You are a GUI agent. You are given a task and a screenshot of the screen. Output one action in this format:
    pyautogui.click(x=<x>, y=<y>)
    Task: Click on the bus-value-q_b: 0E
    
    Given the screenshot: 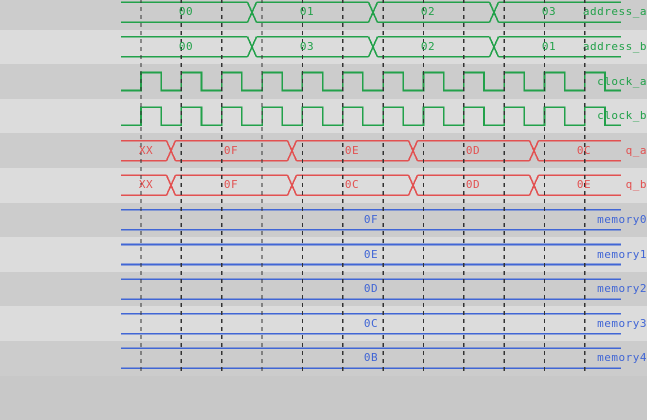 What is the action you would take?
    pyautogui.click(x=584, y=185)
    